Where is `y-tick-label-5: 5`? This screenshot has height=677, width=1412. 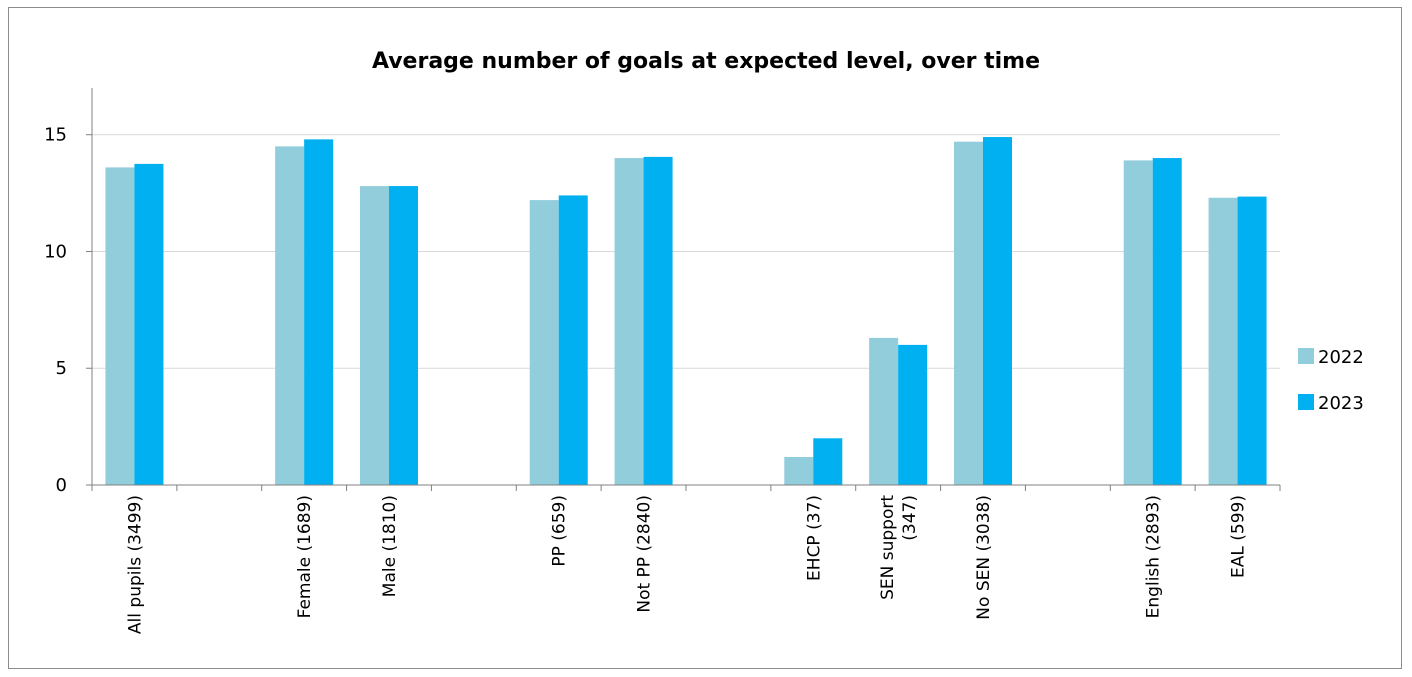
y-tick-label-5: 5 is located at coordinates (61, 368).